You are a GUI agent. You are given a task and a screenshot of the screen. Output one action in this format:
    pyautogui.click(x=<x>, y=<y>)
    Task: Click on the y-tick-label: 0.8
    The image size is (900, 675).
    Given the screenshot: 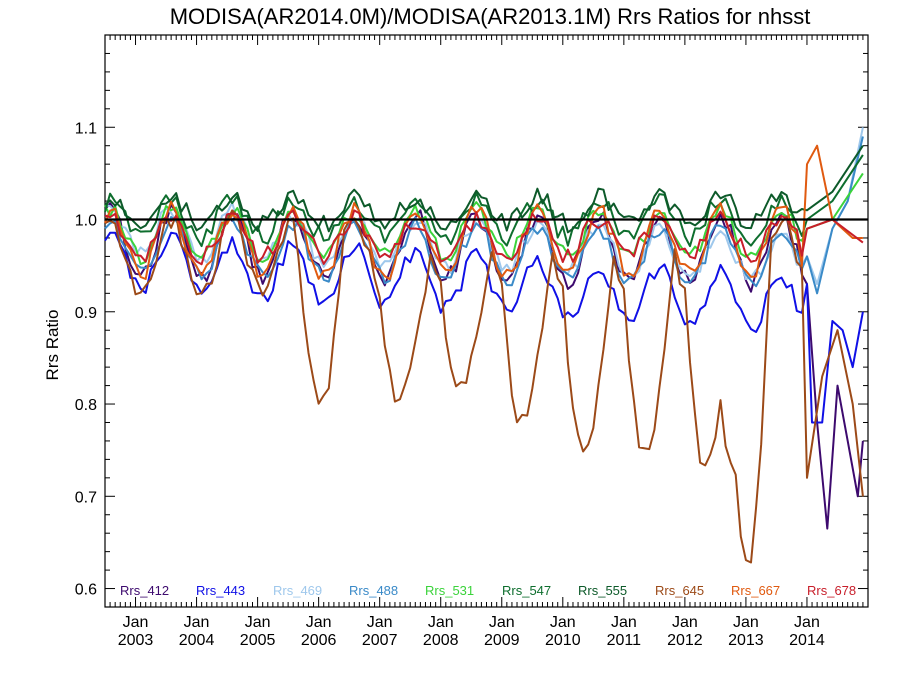 What is the action you would take?
    pyautogui.click(x=86, y=405)
    